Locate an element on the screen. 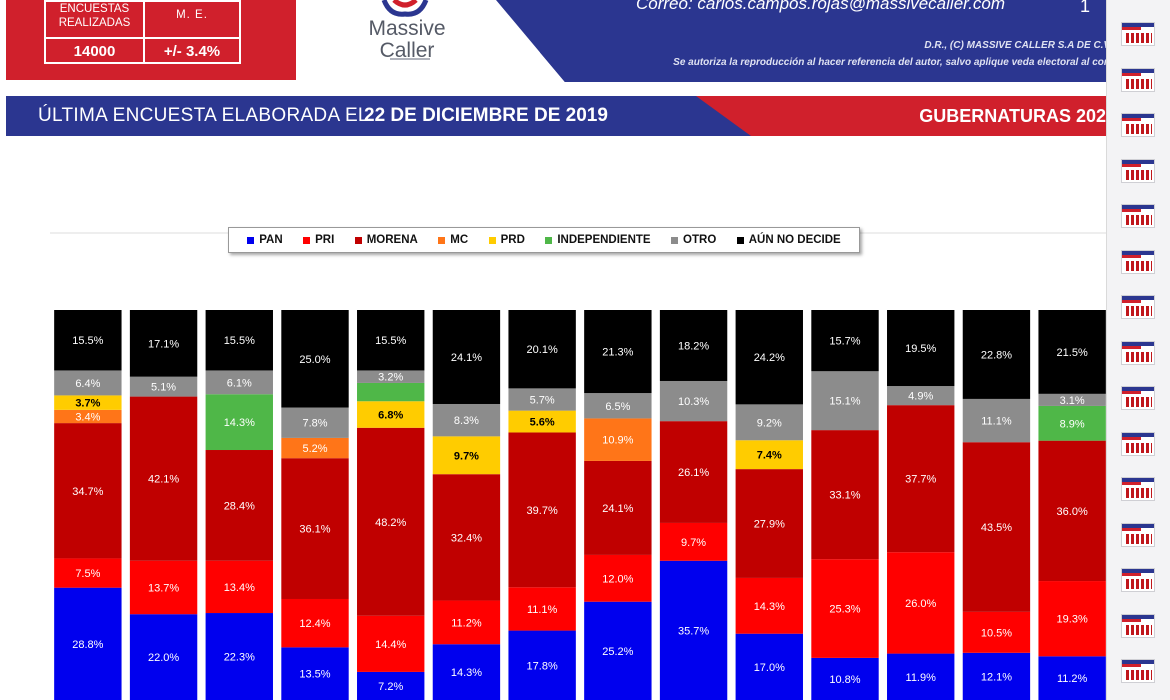 This screenshot has width=1170, height=700. data-label: 14.4% is located at coordinates (390, 645).